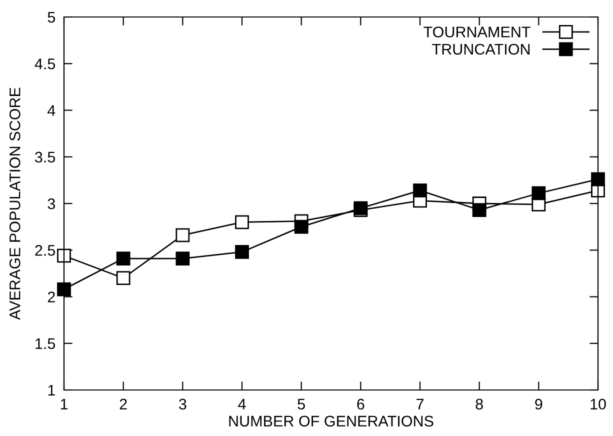 The image size is (613, 436). What do you see at coordinates (598, 404) in the screenshot?
I see `x-tick-label: 10` at bounding box center [598, 404].